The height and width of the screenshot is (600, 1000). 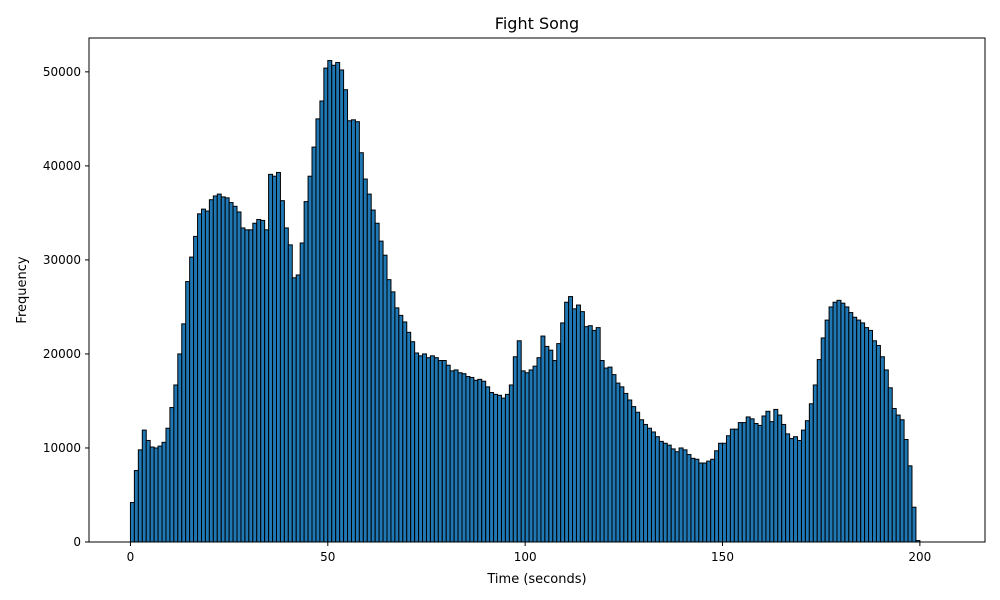 What do you see at coordinates (22, 289) in the screenshot?
I see `y-axis-label: Frequency` at bounding box center [22, 289].